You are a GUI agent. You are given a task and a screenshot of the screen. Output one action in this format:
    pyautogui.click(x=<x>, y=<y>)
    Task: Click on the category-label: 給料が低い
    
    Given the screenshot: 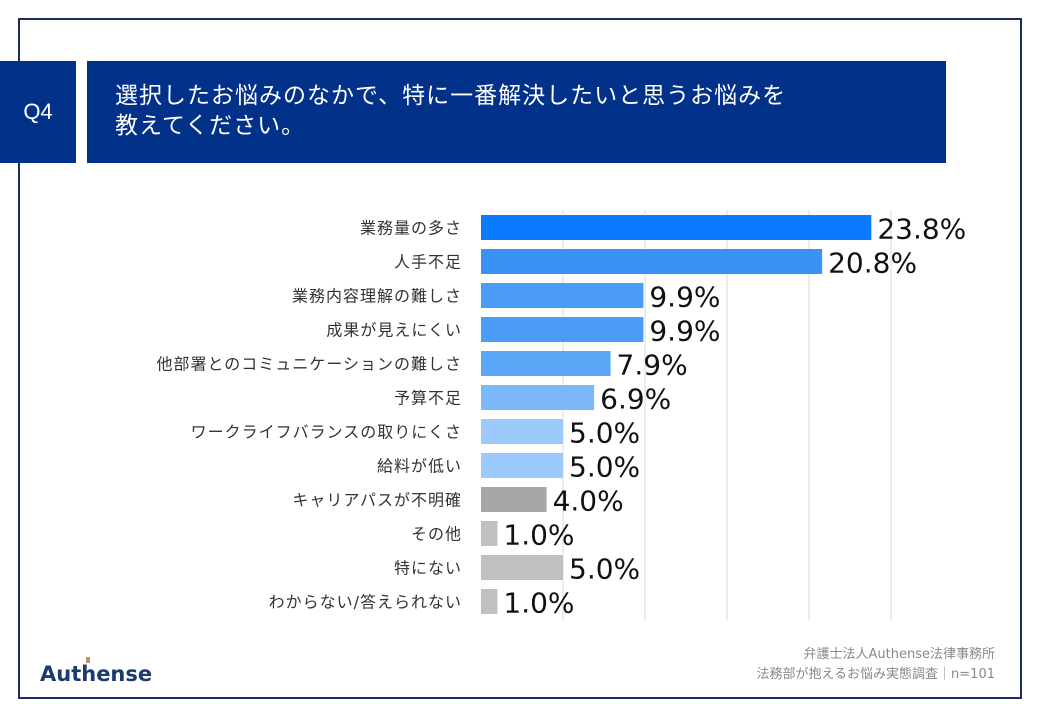 What is the action you would take?
    pyautogui.click(x=419, y=466)
    